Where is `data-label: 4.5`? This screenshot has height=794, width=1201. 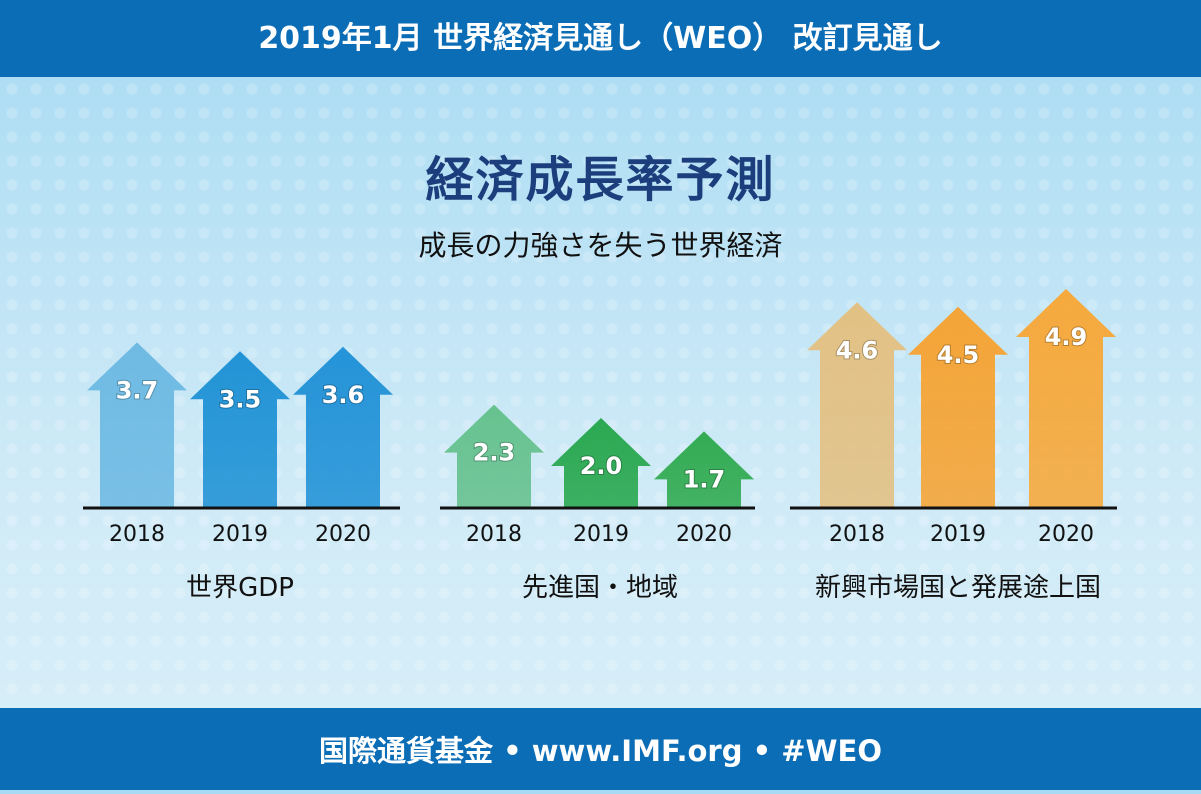 data-label: 4.5 is located at coordinates (958, 355).